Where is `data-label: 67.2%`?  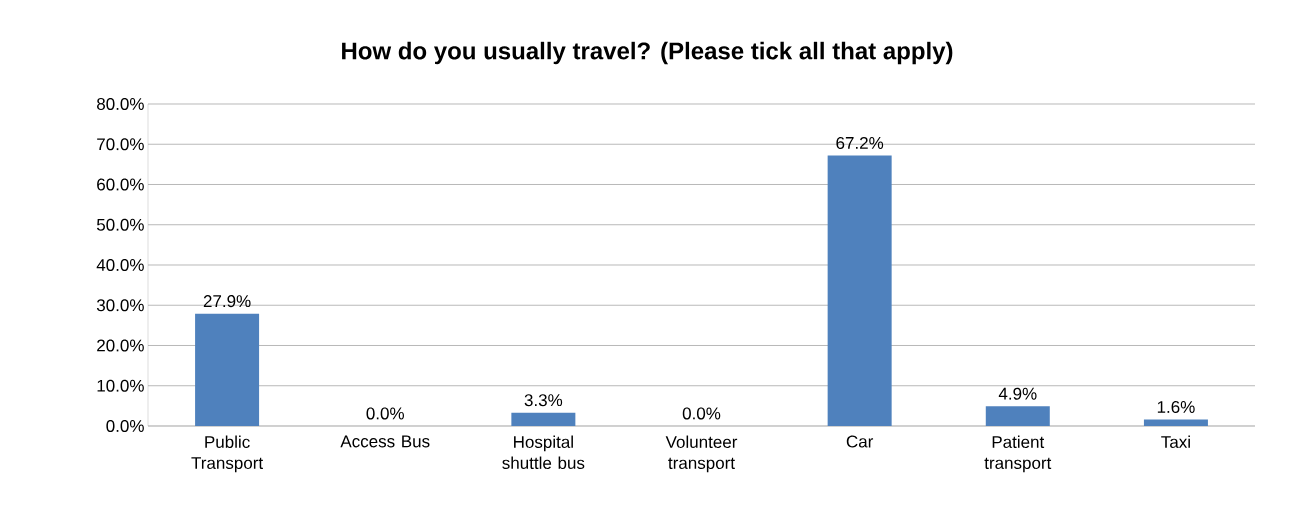 data-label: 67.2% is located at coordinates (860, 142).